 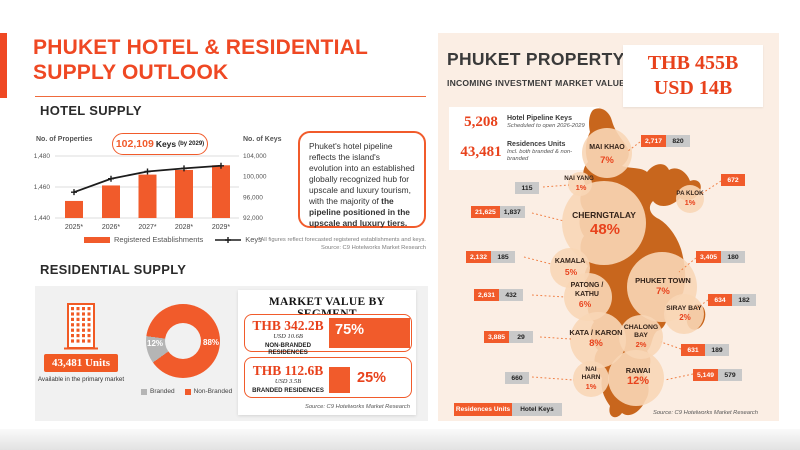 What do you see at coordinates (166, 144) in the screenshot?
I see `callout-unit: Keys` at bounding box center [166, 144].